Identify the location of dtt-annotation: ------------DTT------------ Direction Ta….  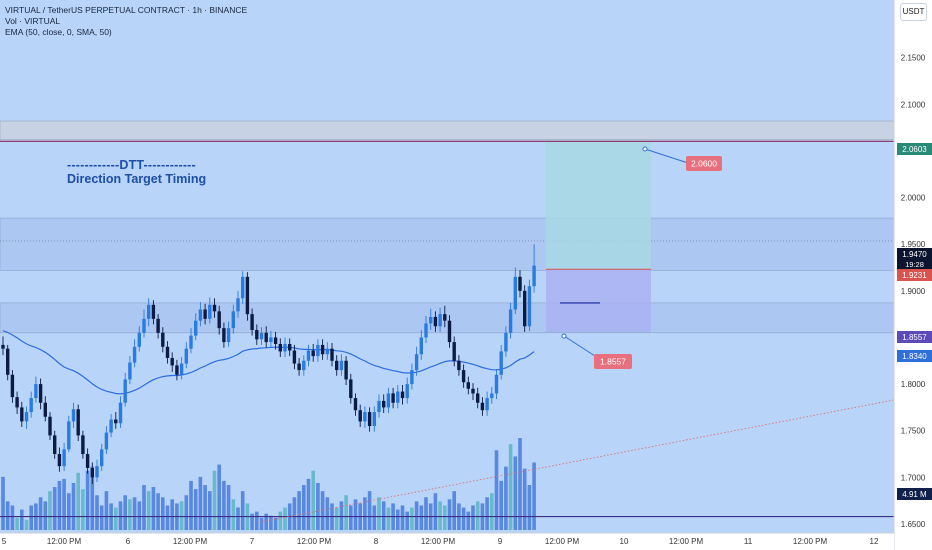
(136, 172).